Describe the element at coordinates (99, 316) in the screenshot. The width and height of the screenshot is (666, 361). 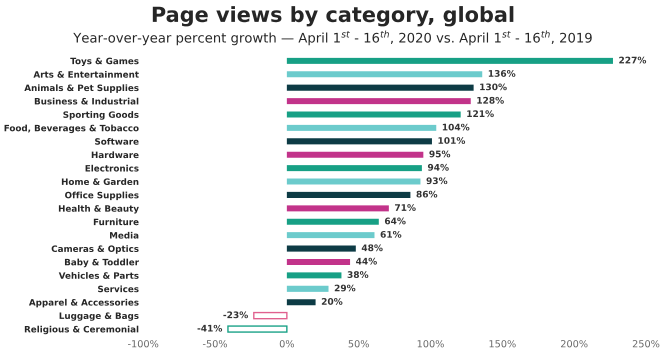
I see `y-tick-label: Luggage & Bags` at that location.